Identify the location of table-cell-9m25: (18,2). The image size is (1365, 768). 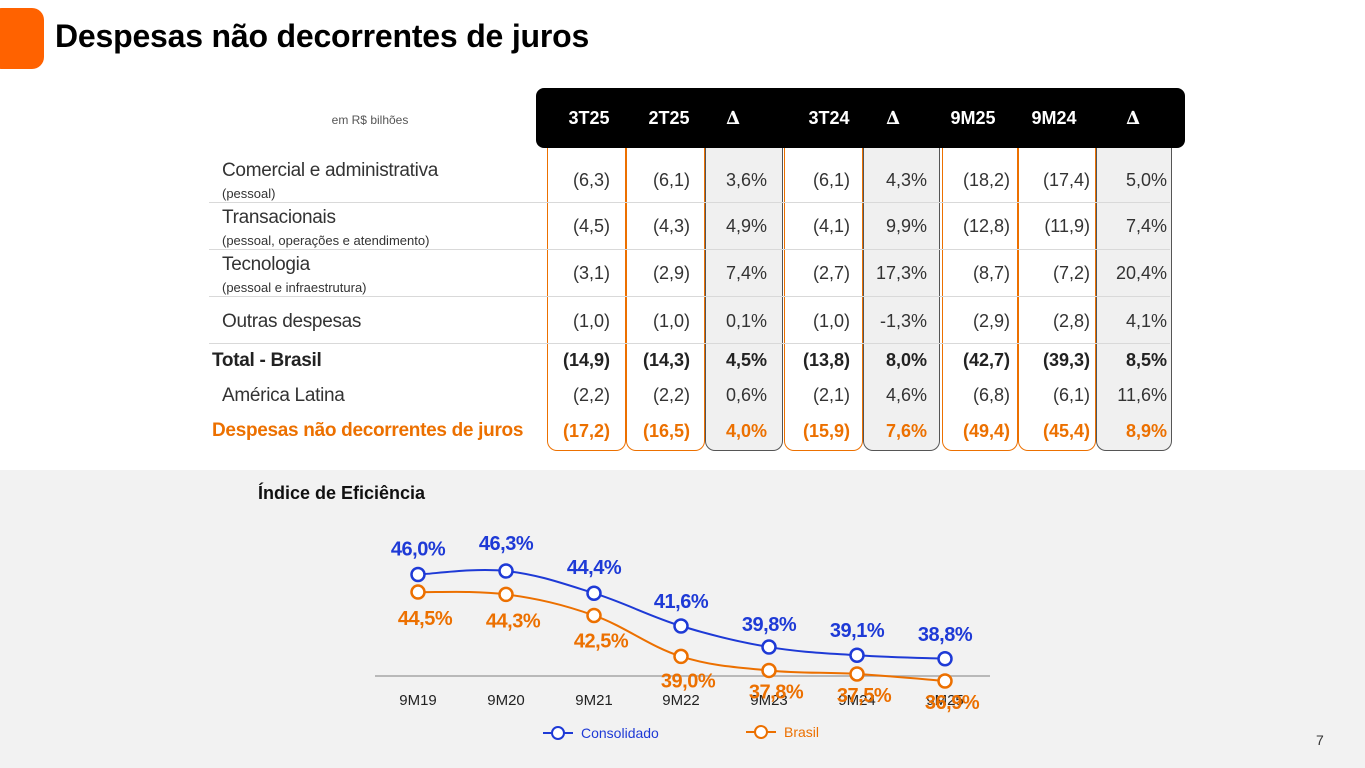
(986, 180).